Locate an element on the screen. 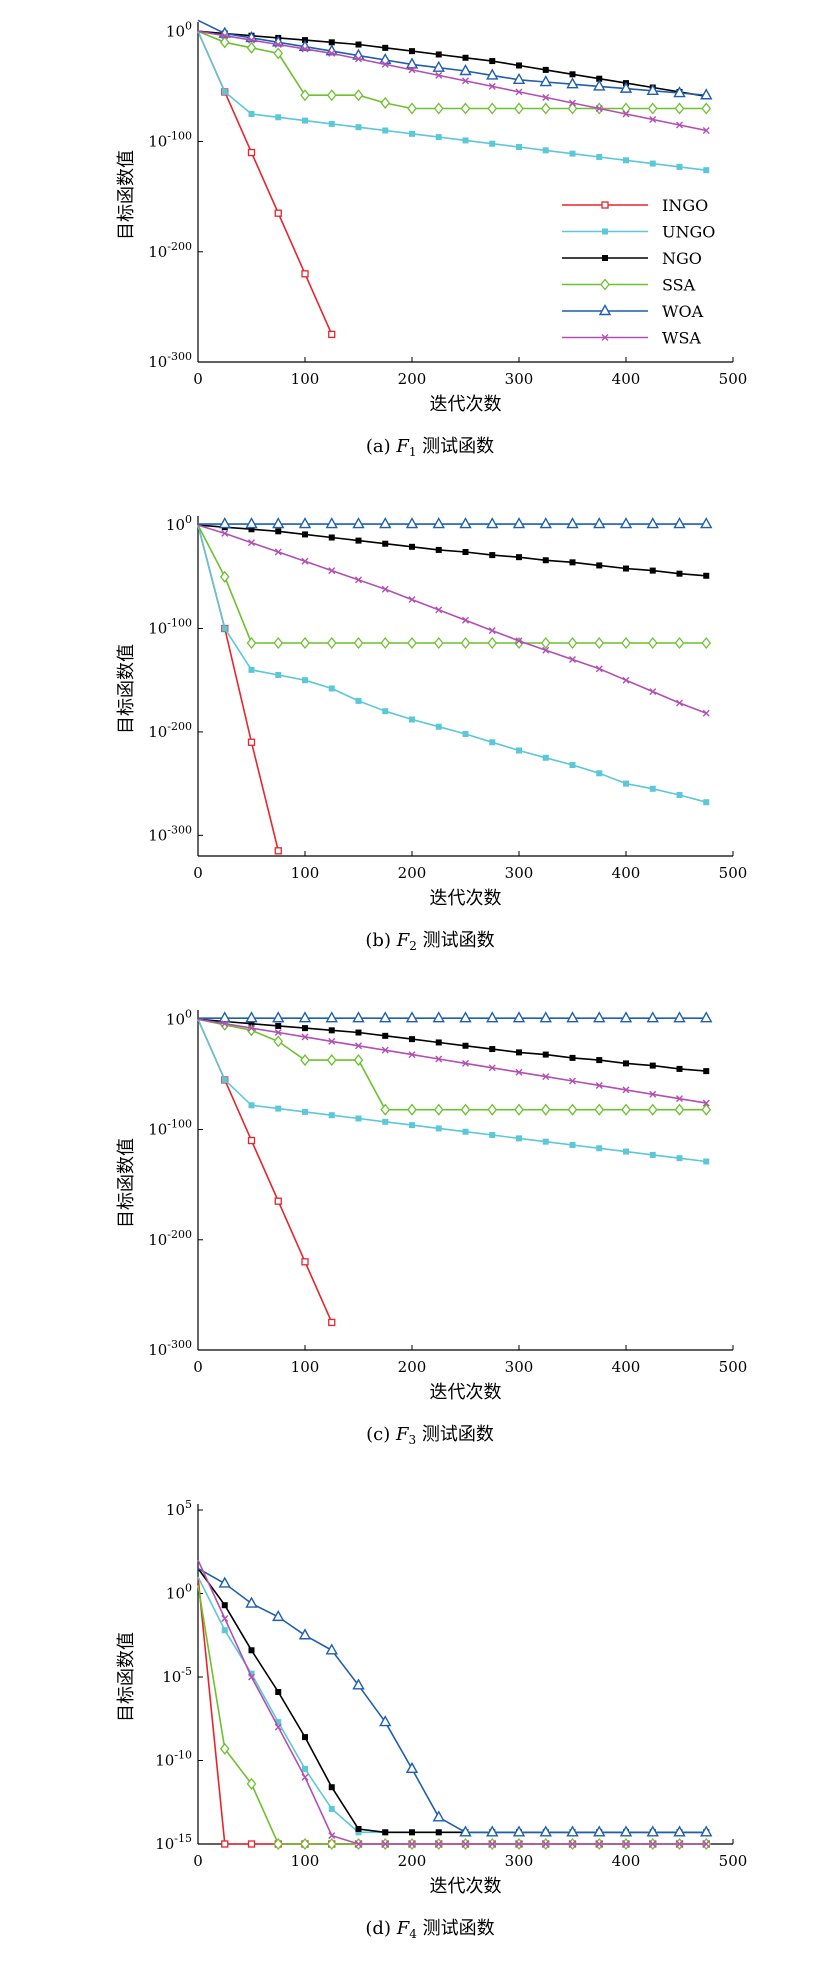  y-tick-label: 10-15 is located at coordinates (173, 1842).